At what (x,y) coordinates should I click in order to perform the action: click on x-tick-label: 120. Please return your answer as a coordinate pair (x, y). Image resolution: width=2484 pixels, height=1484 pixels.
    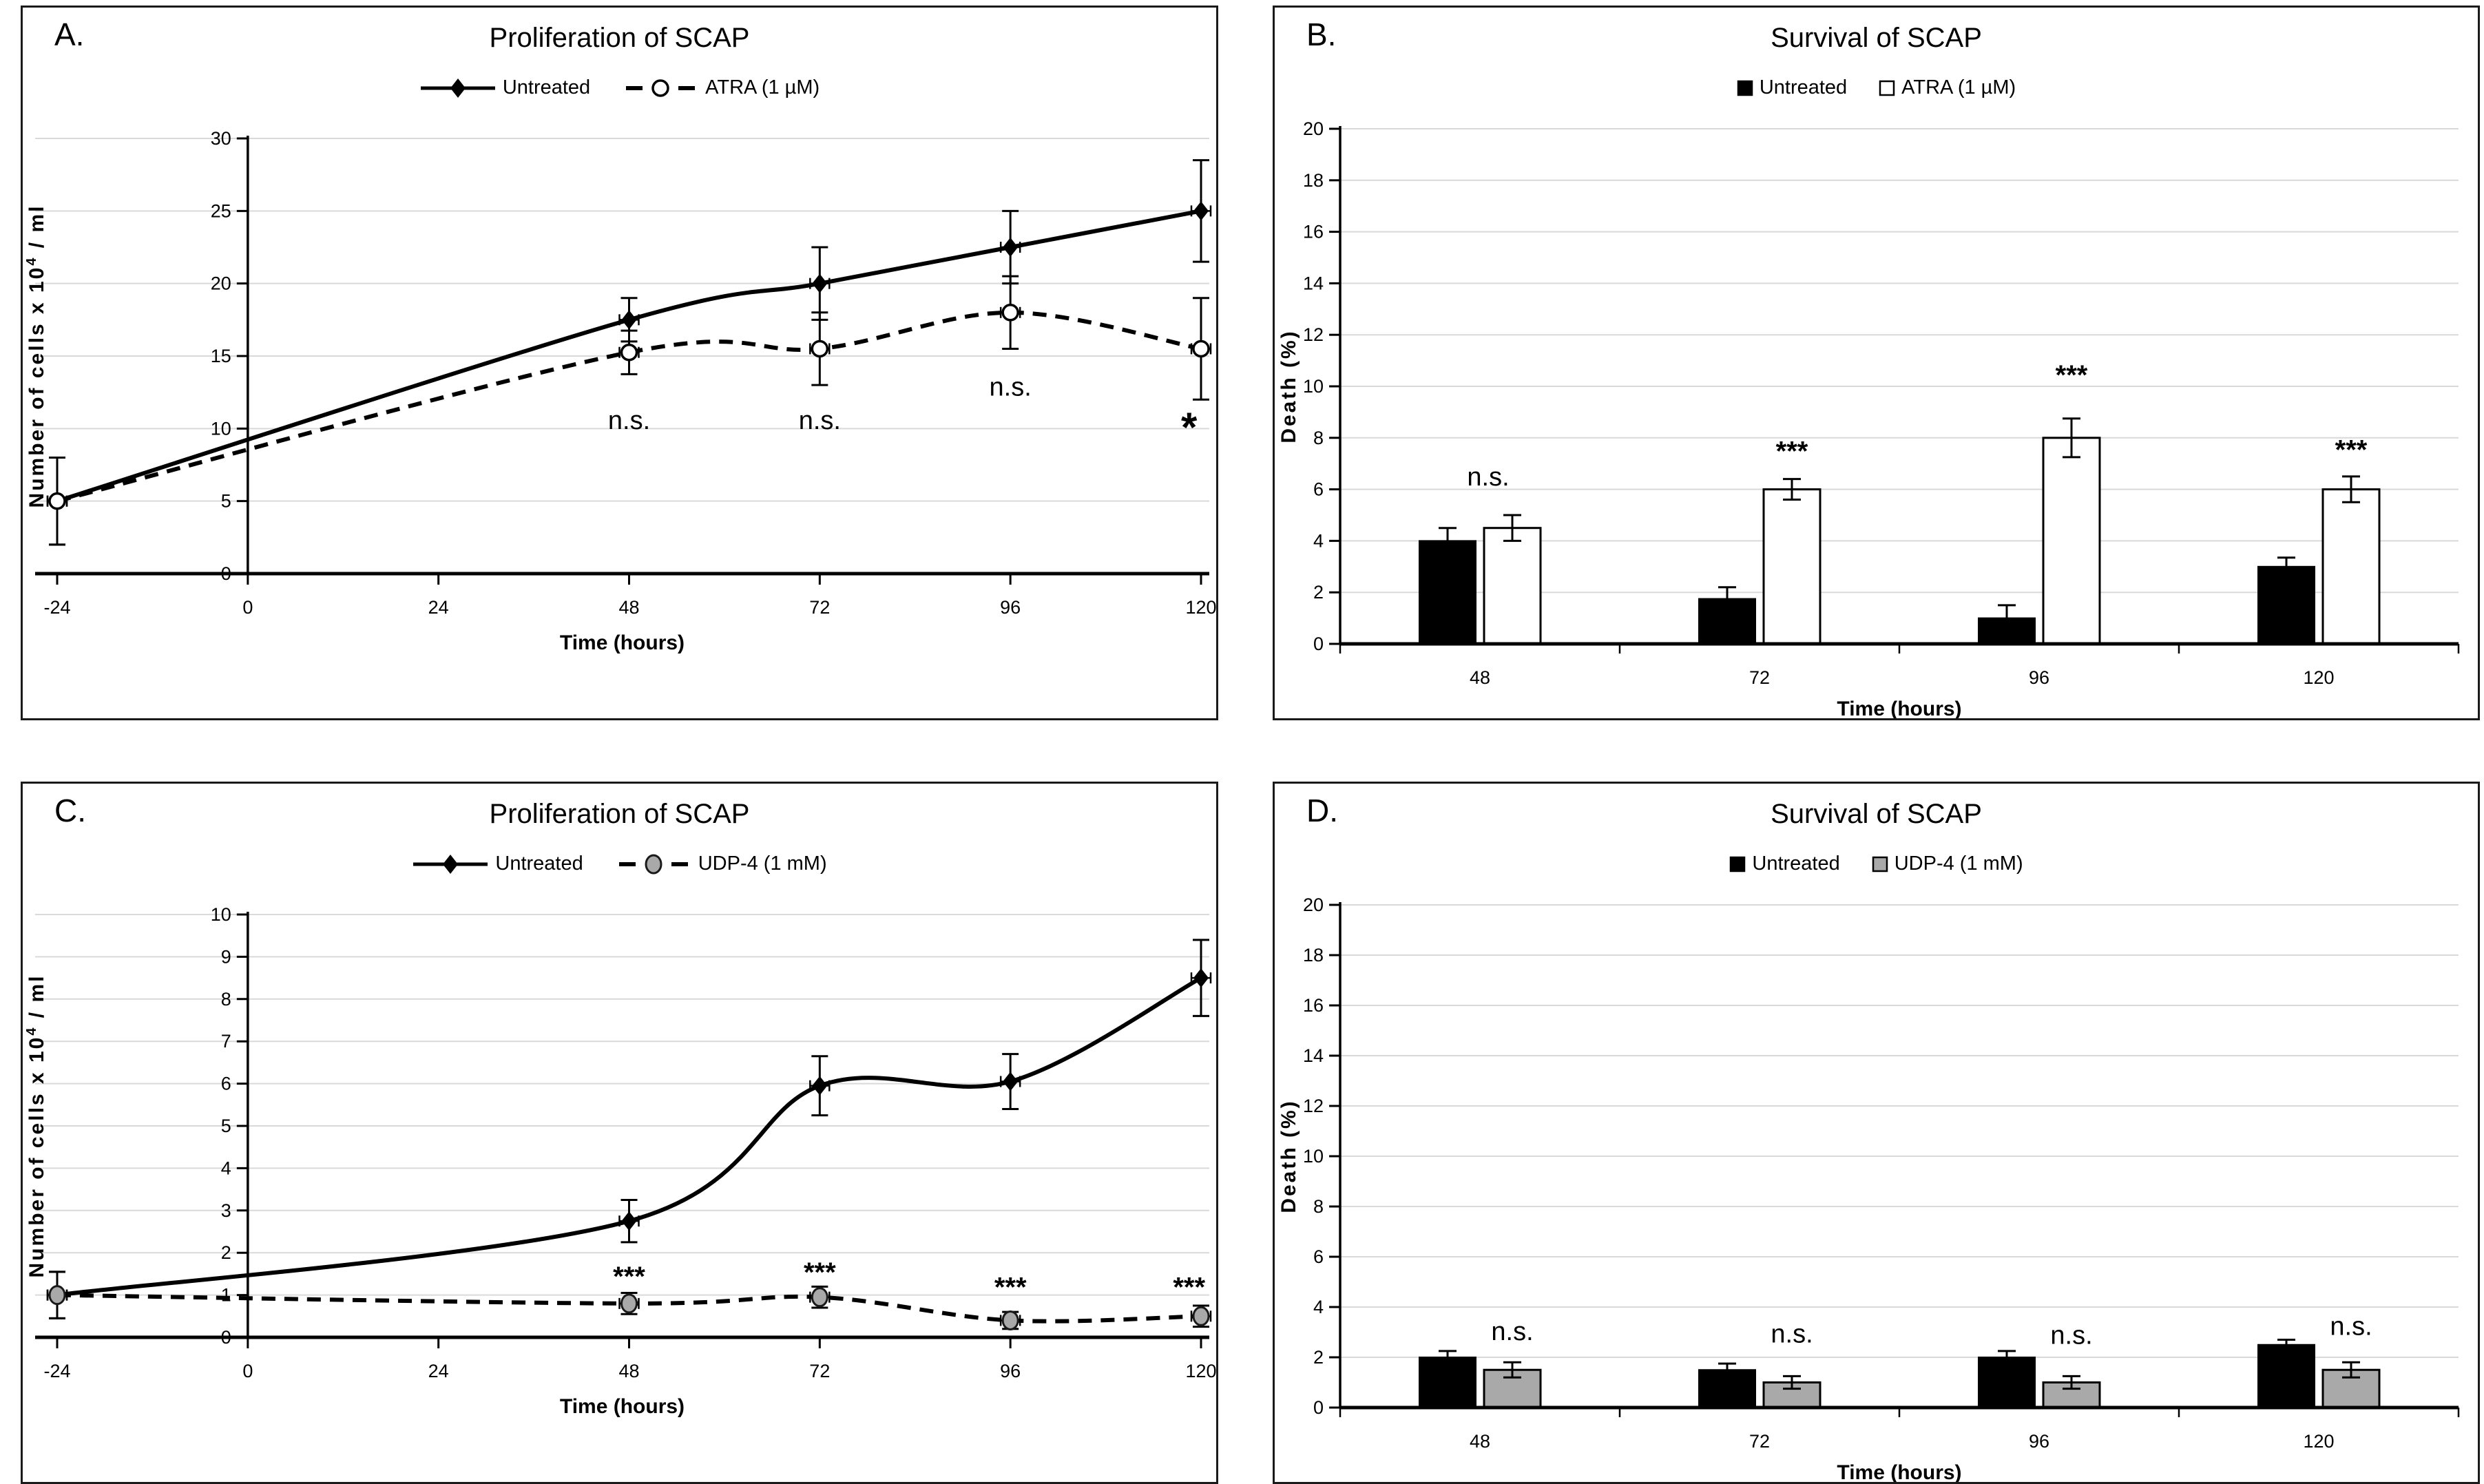
    Looking at the image, I should click on (1200, 1371).